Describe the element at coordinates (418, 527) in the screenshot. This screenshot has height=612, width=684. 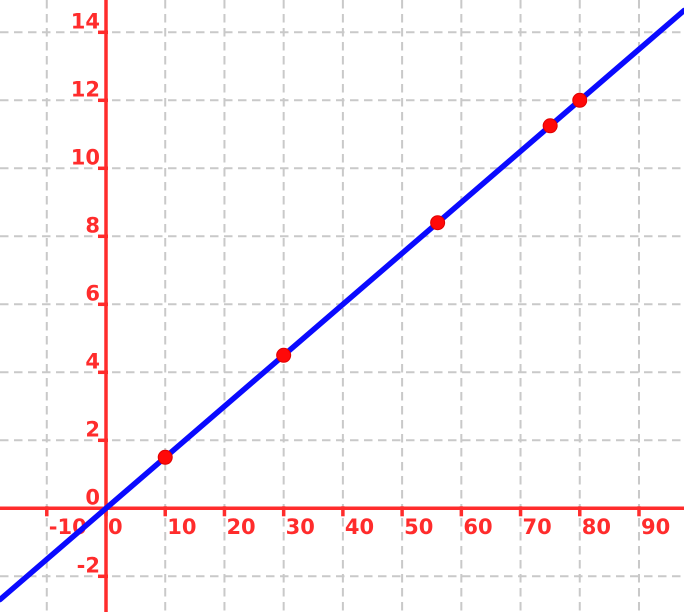
I see `x-tick-label: 50` at that location.